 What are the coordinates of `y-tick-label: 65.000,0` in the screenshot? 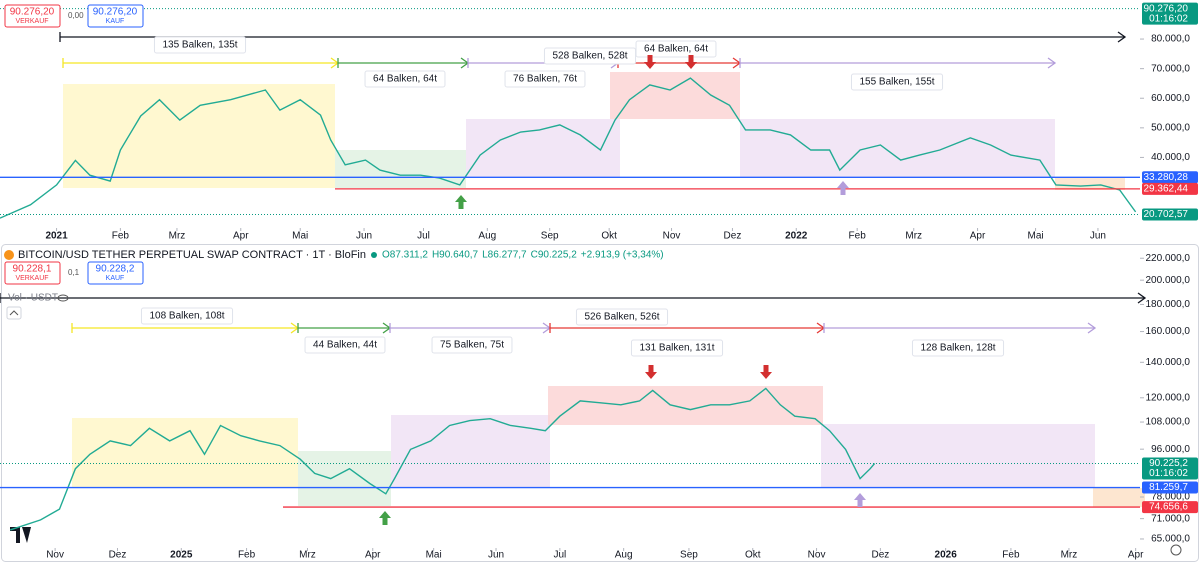 It's located at (1170, 539).